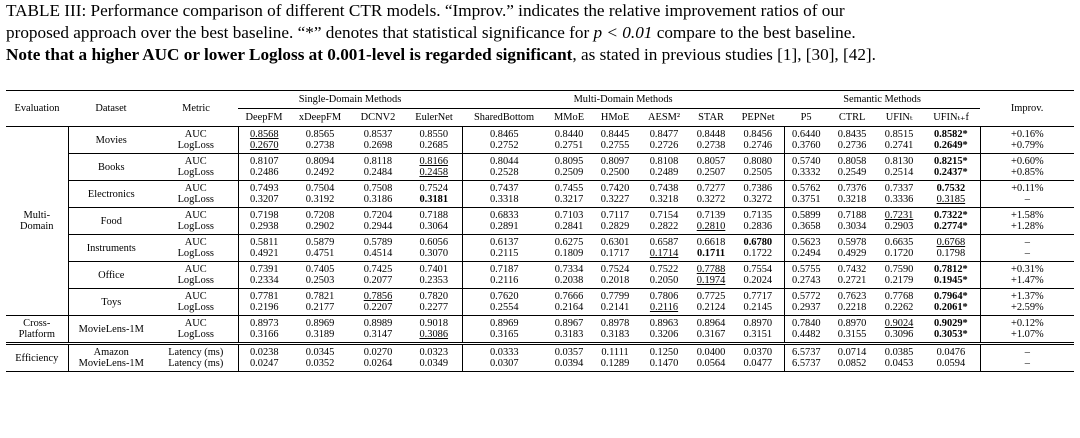 The width and height of the screenshot is (1080, 438). I want to click on value-cell: 0.7524 0.3181, so click(434, 194).